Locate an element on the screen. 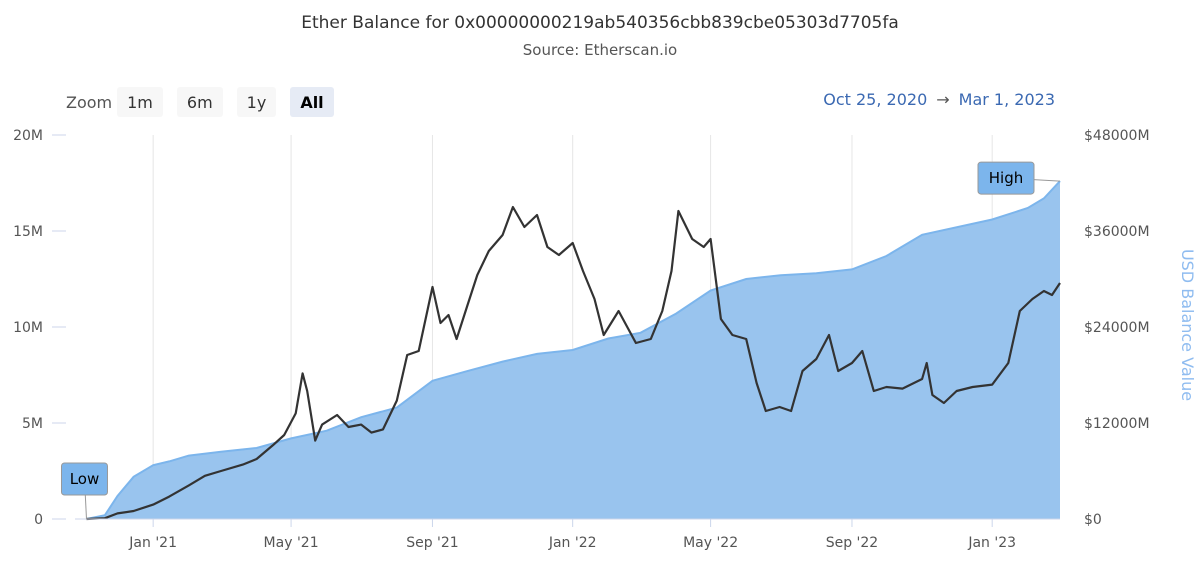  x-tick-label: May '22 is located at coordinates (710, 543).